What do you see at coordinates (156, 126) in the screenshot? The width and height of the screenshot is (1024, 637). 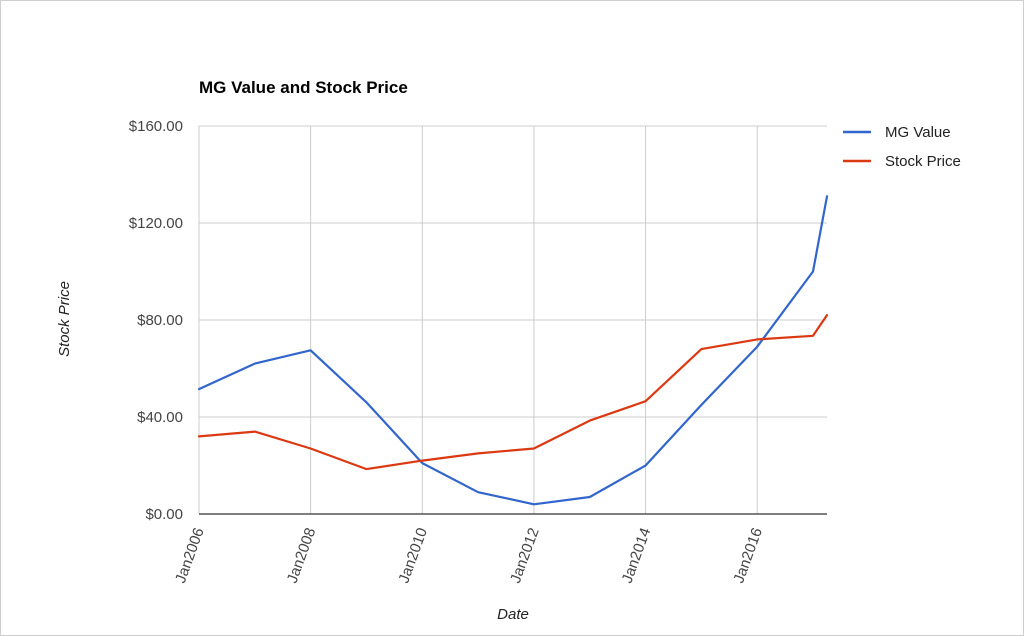 I see `y-tick-label: $160.00` at bounding box center [156, 126].